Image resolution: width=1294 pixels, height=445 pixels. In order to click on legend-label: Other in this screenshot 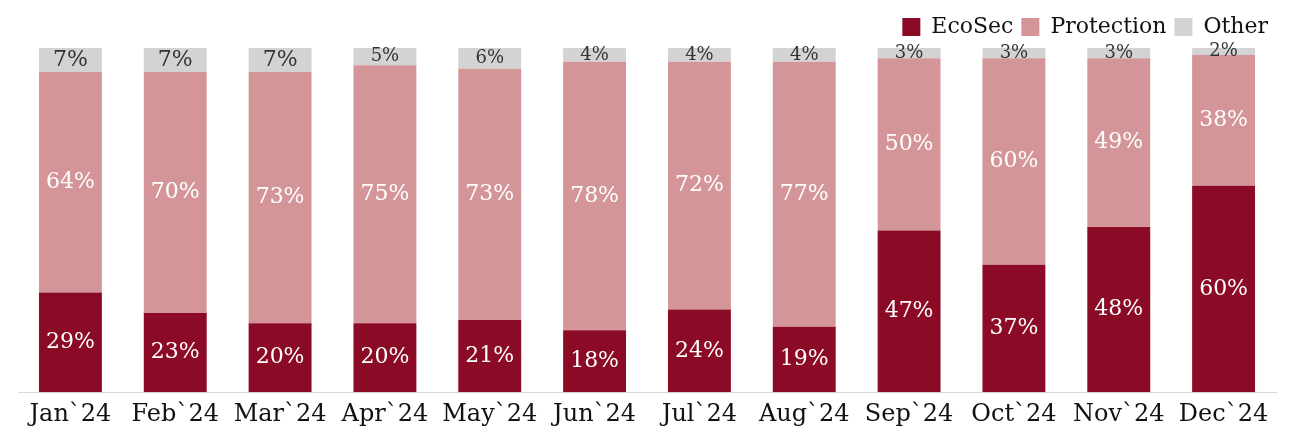, I will do `click(1236, 25)`.